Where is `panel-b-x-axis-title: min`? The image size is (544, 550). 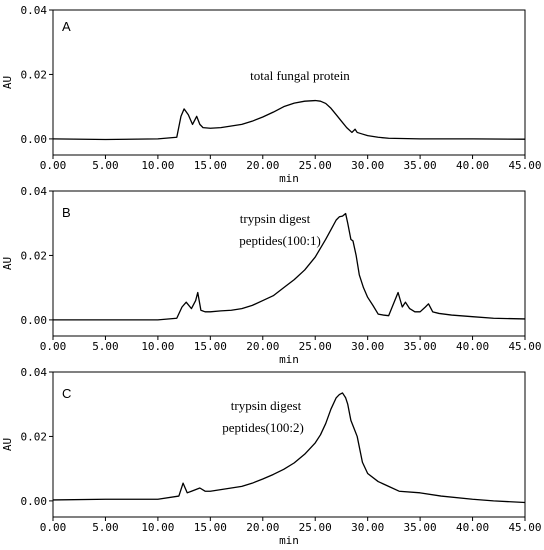
panel-b-x-axis-title: min is located at coordinates (289, 359).